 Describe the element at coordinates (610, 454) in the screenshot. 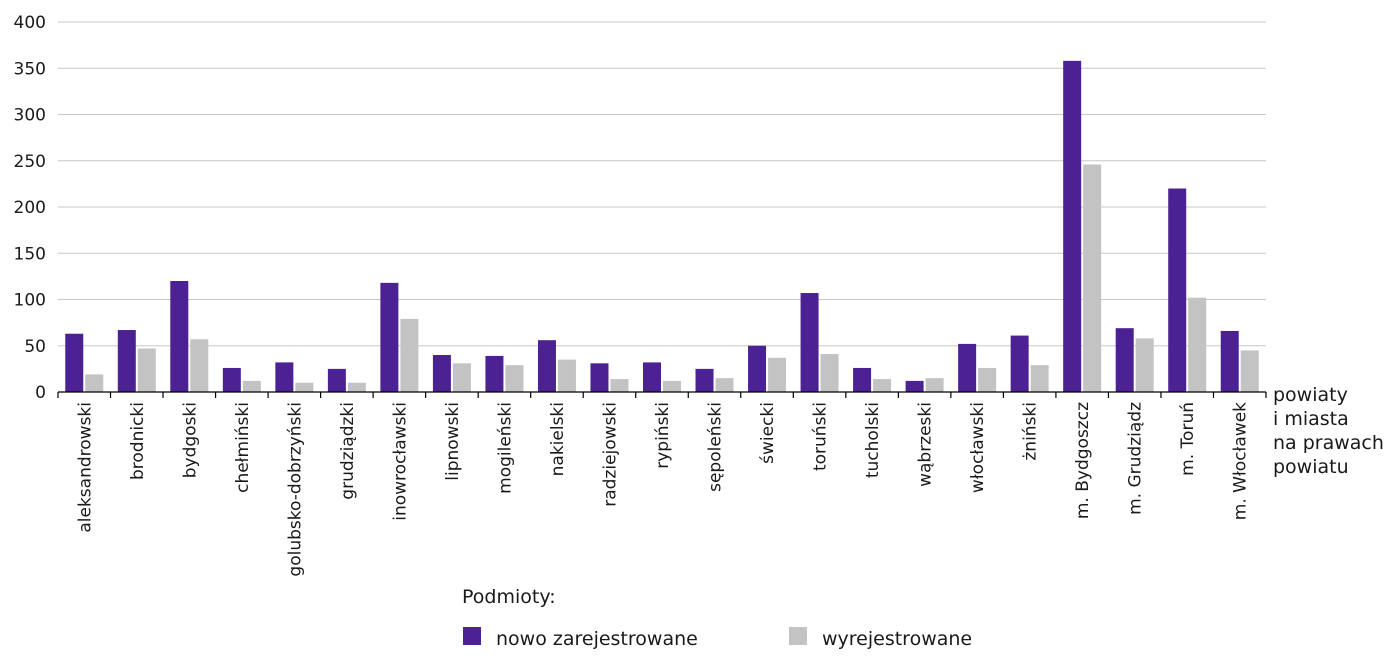

I see `x-tick-label-10: radziejowski` at that location.